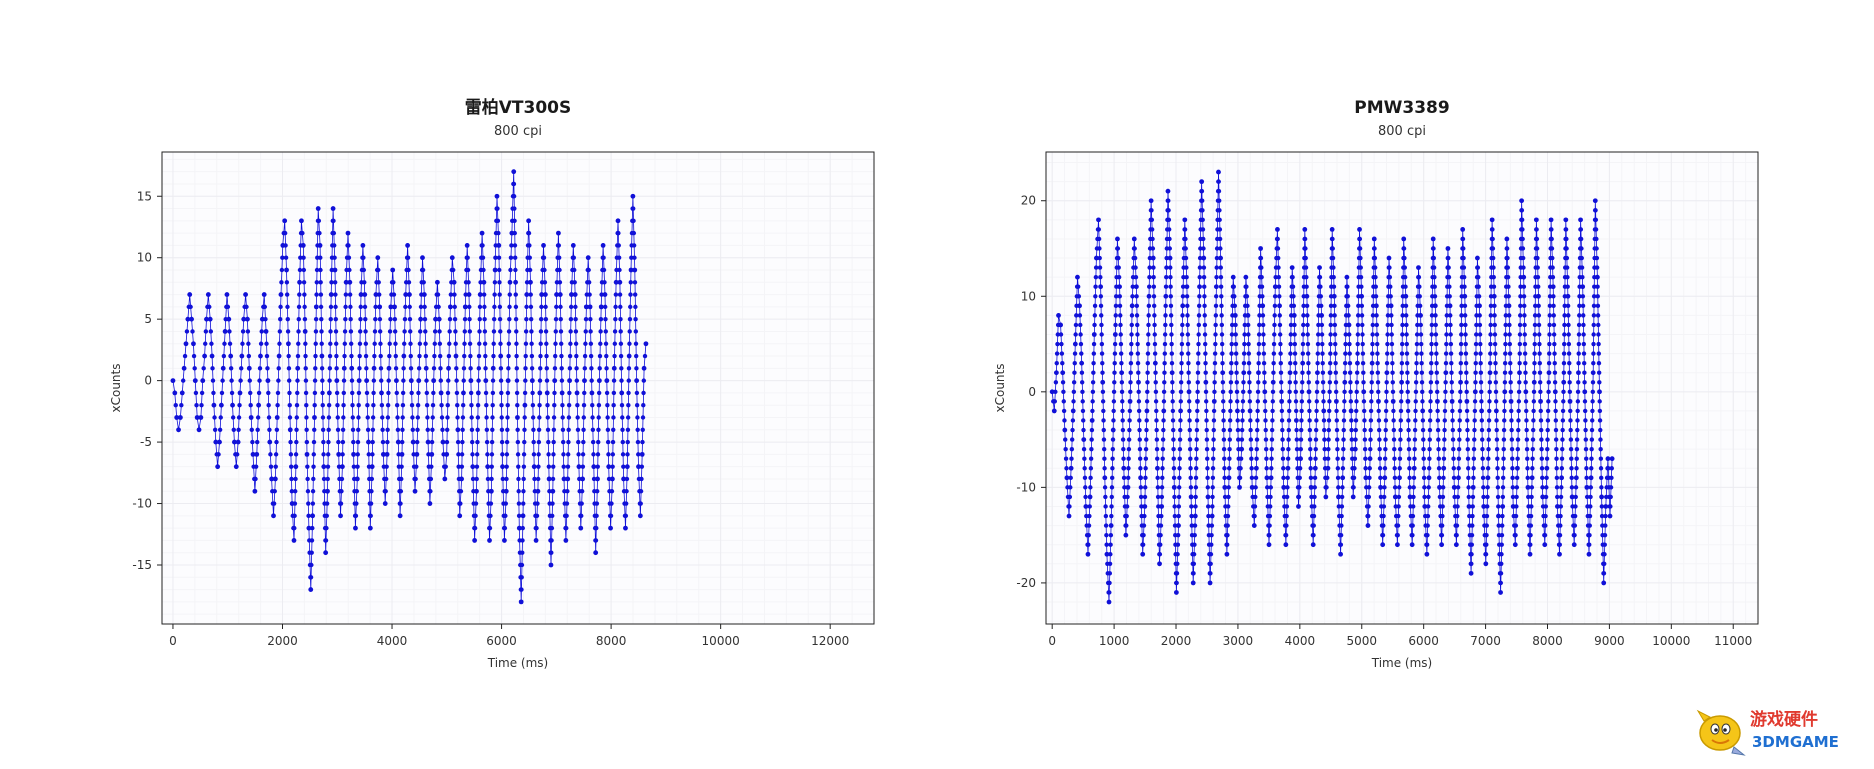 This screenshot has width=1874, height=769. Describe the element at coordinates (1238, 641) in the screenshot. I see `x-tick-label: 3000` at that location.